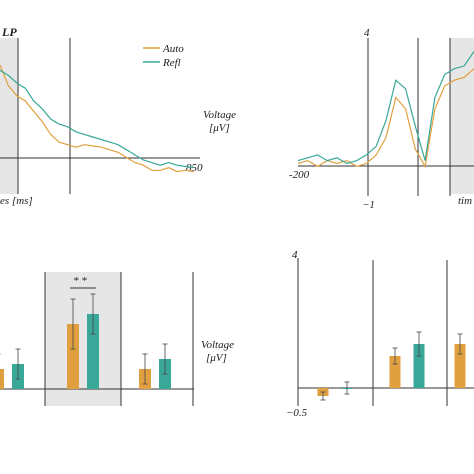  What do you see at coordinates (368, 205) in the screenshot?
I see `panel-b-tick-neg1: −1` at bounding box center [368, 205].